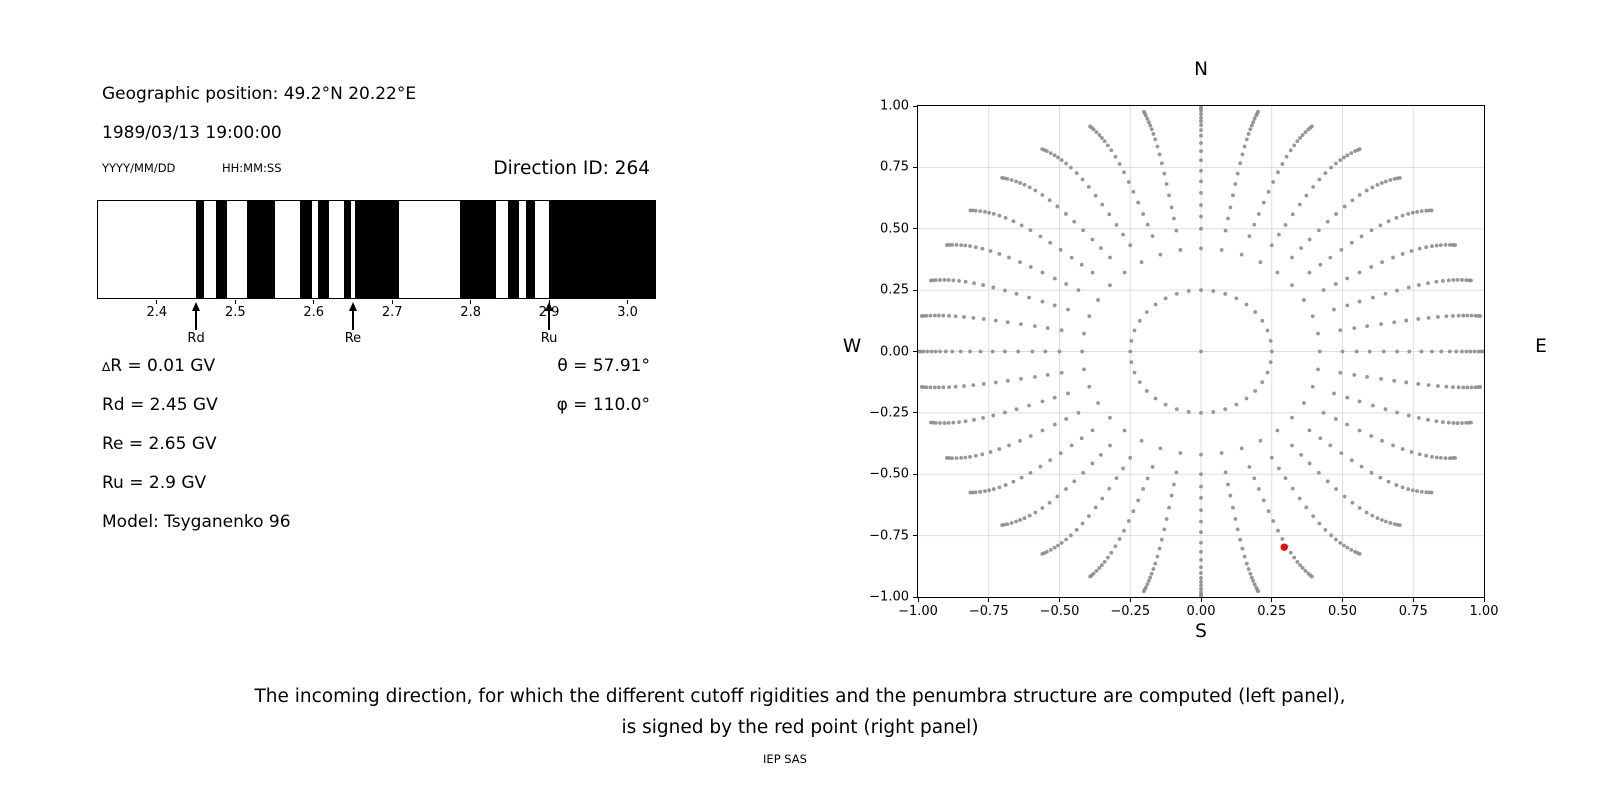 Image resolution: width=1600 pixels, height=800 pixels. I want to click on cutoff-marker-label: Ru, so click(549, 338).